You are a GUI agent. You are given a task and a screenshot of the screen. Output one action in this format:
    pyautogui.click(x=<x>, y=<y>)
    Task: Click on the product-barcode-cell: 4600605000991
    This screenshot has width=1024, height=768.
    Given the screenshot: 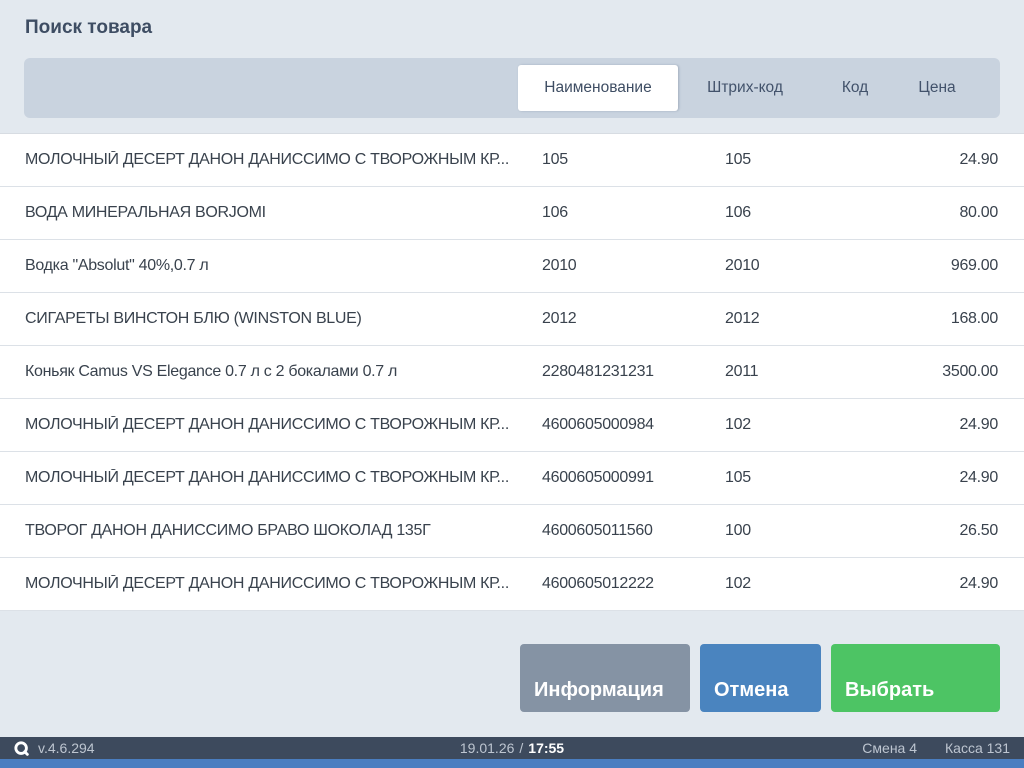 What is the action you would take?
    pyautogui.click(x=598, y=477)
    